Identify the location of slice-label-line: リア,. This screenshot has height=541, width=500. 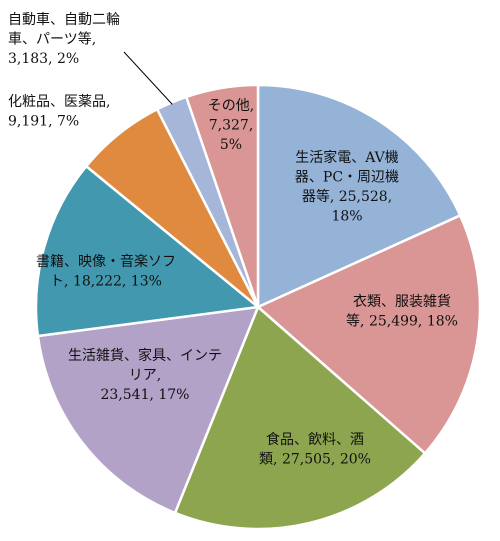
(145, 376).